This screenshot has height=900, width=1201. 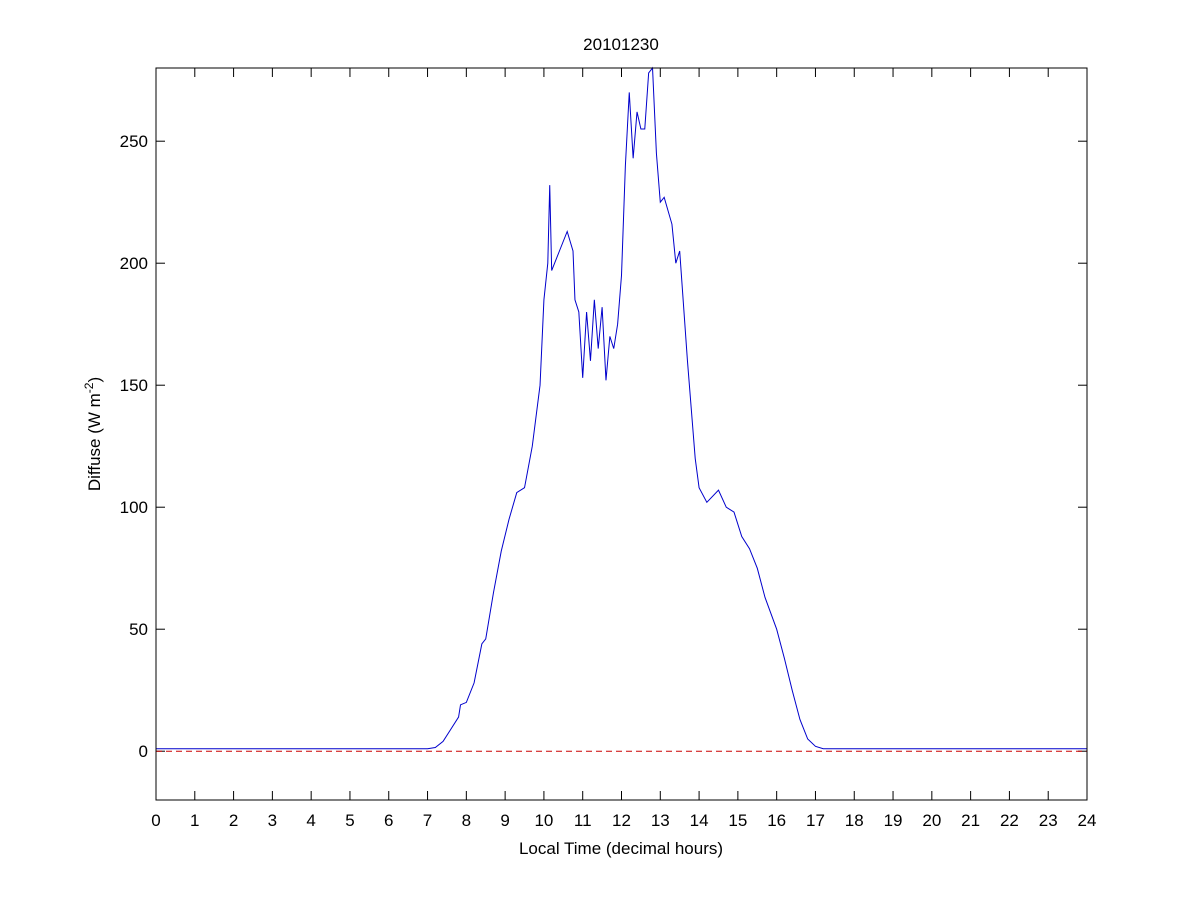 I want to click on y-tick-label: 200, so click(x=134, y=263).